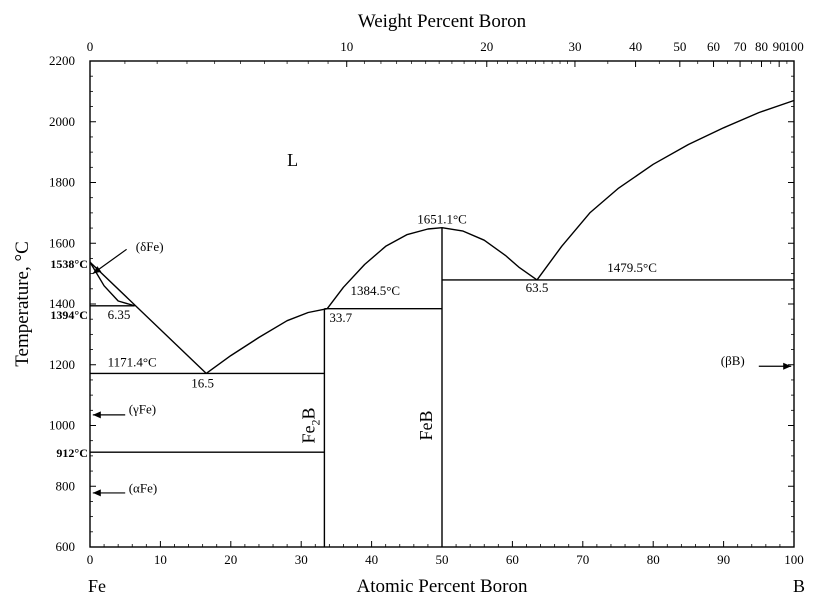  I want to click on y-tick-label: 1400, so click(62, 303).